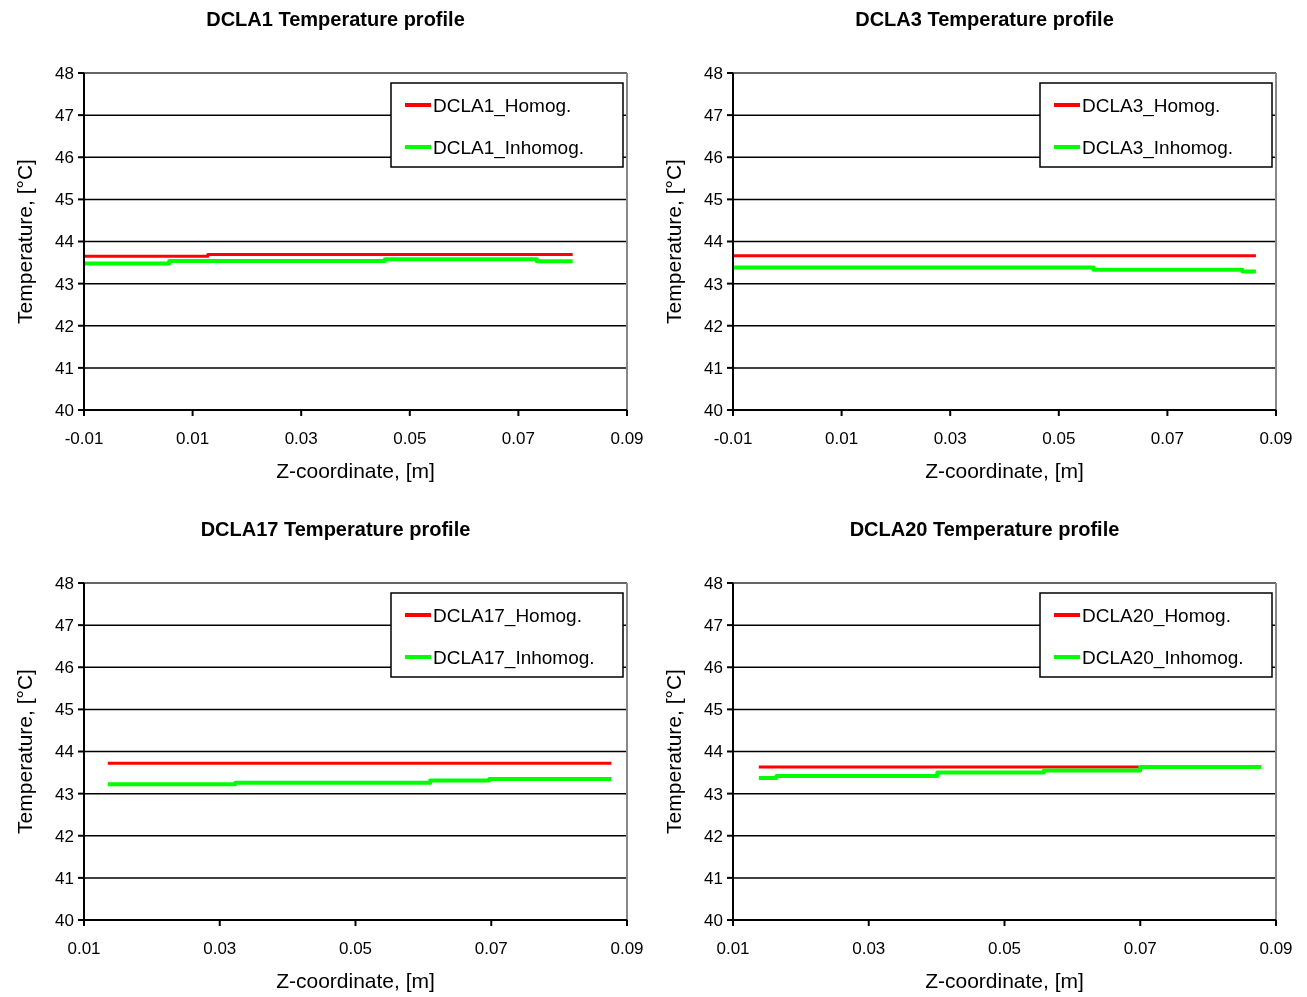 The image size is (1307, 997). Describe the element at coordinates (507, 615) in the screenshot. I see `legend-label: DCLA17_Homog.` at that location.